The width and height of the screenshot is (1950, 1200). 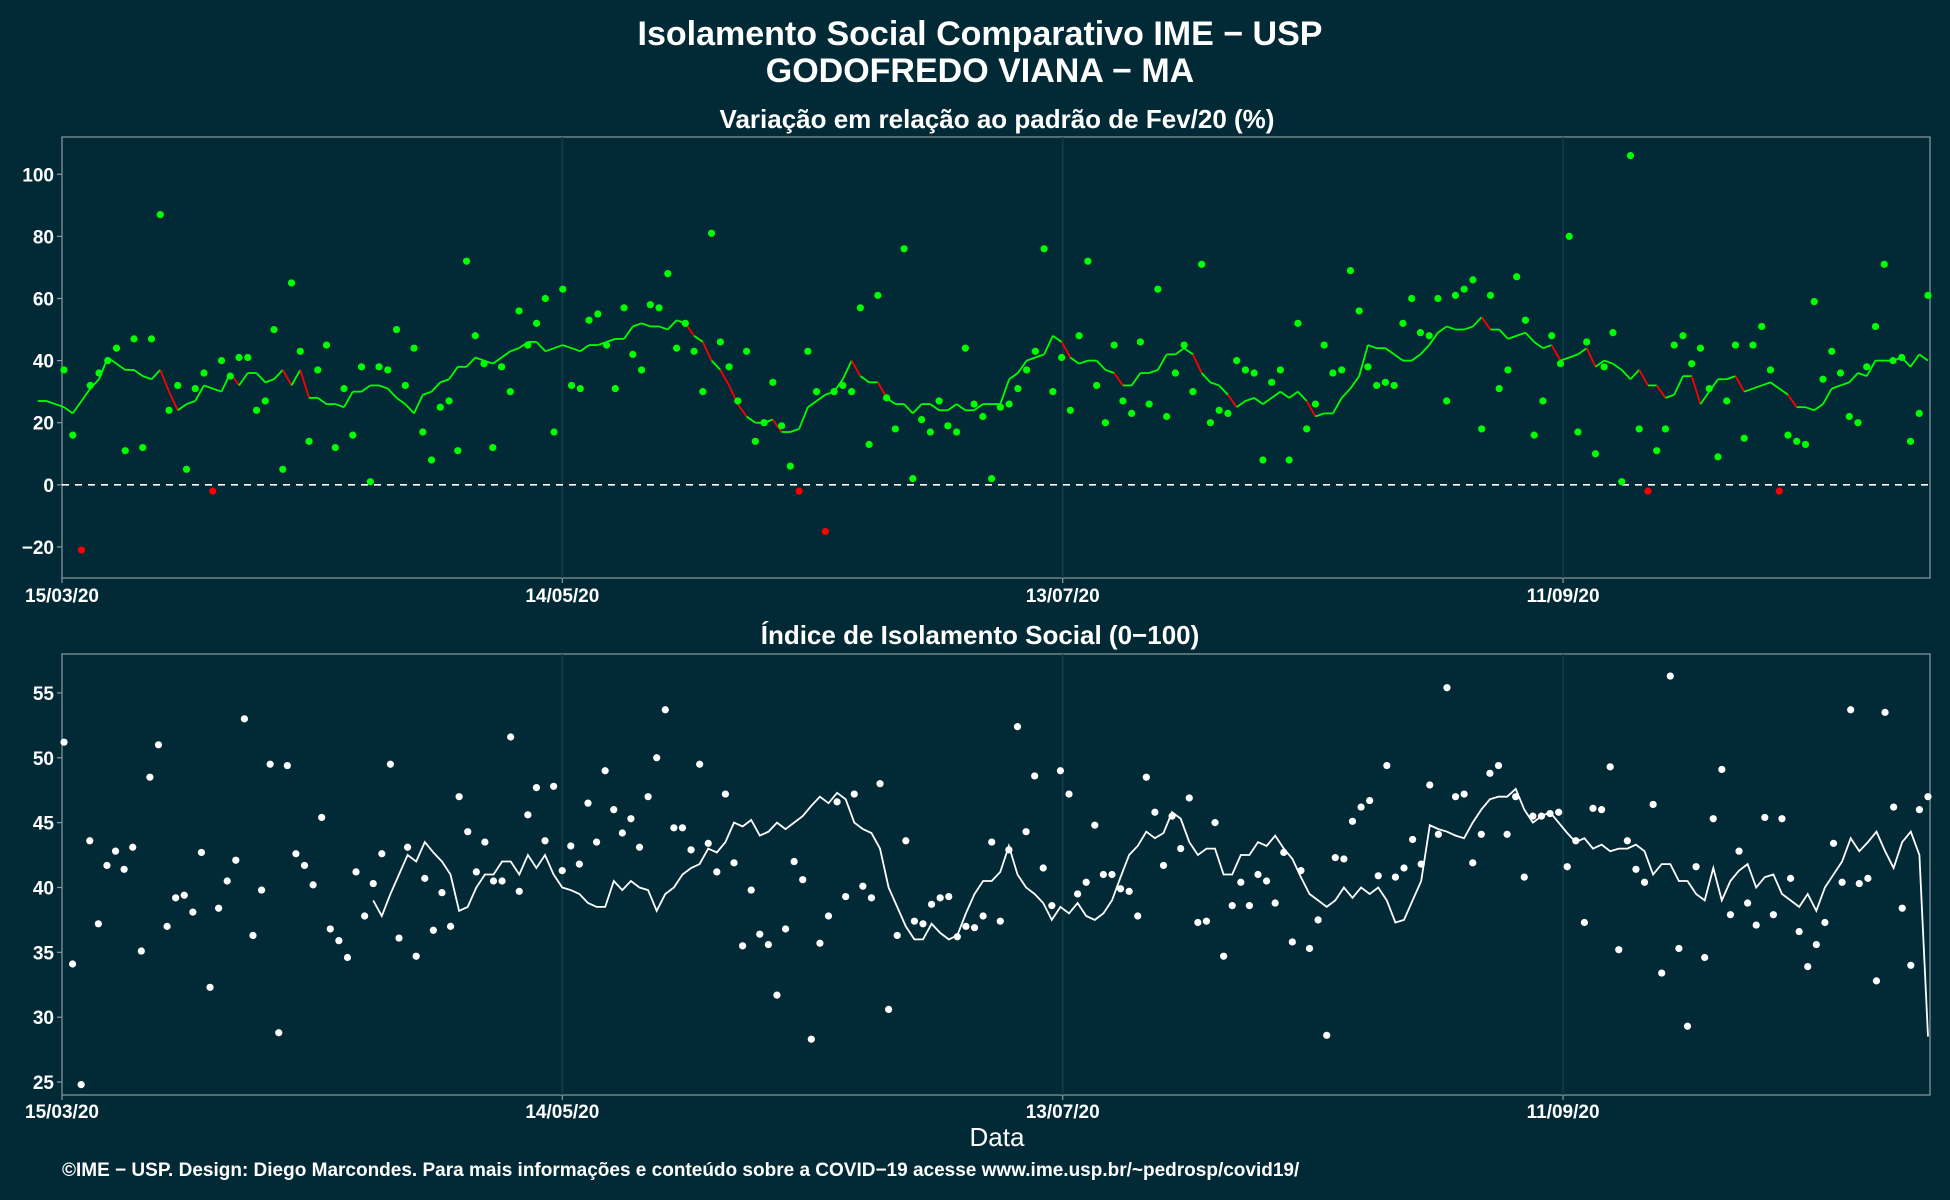 I want to click on top-y-tick-label: −20, so click(x=38, y=548).